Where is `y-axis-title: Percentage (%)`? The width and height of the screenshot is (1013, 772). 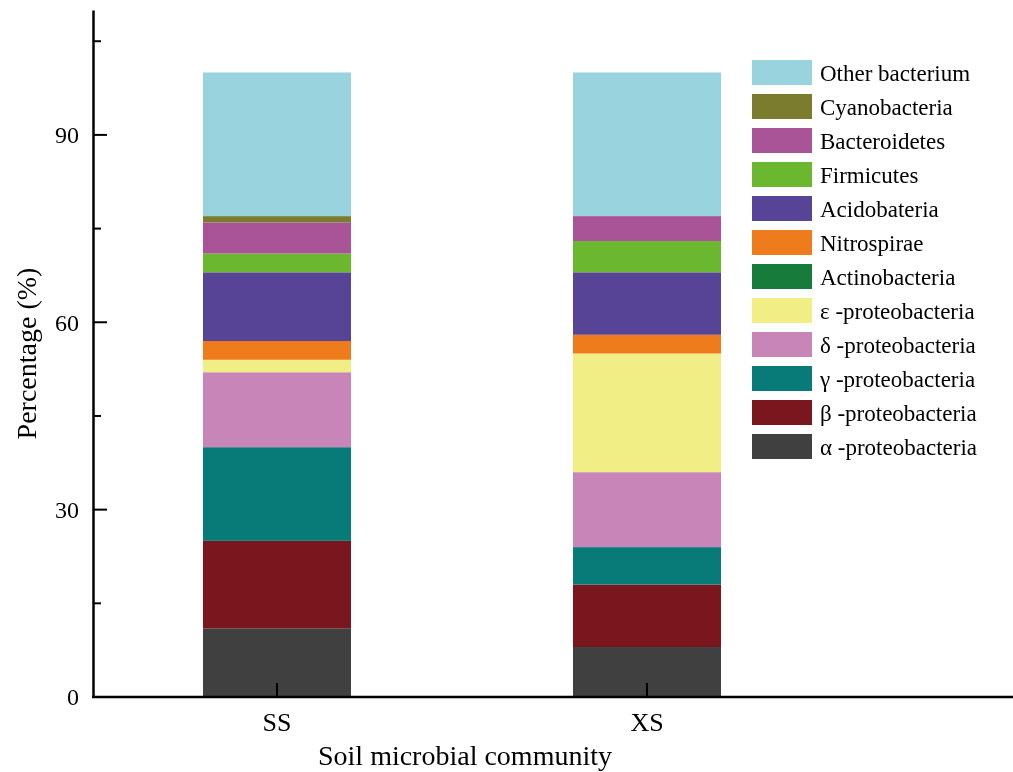 y-axis-title: Percentage (%) is located at coordinates (26, 353).